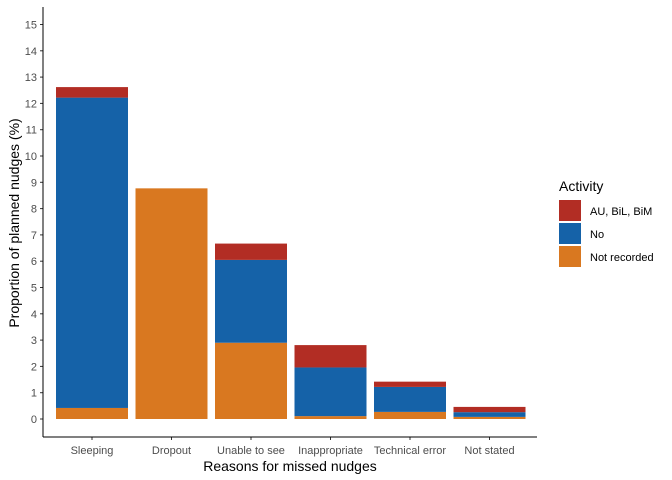 This screenshot has height=480, width=672. I want to click on y-tick-label: 13, so click(31, 78).